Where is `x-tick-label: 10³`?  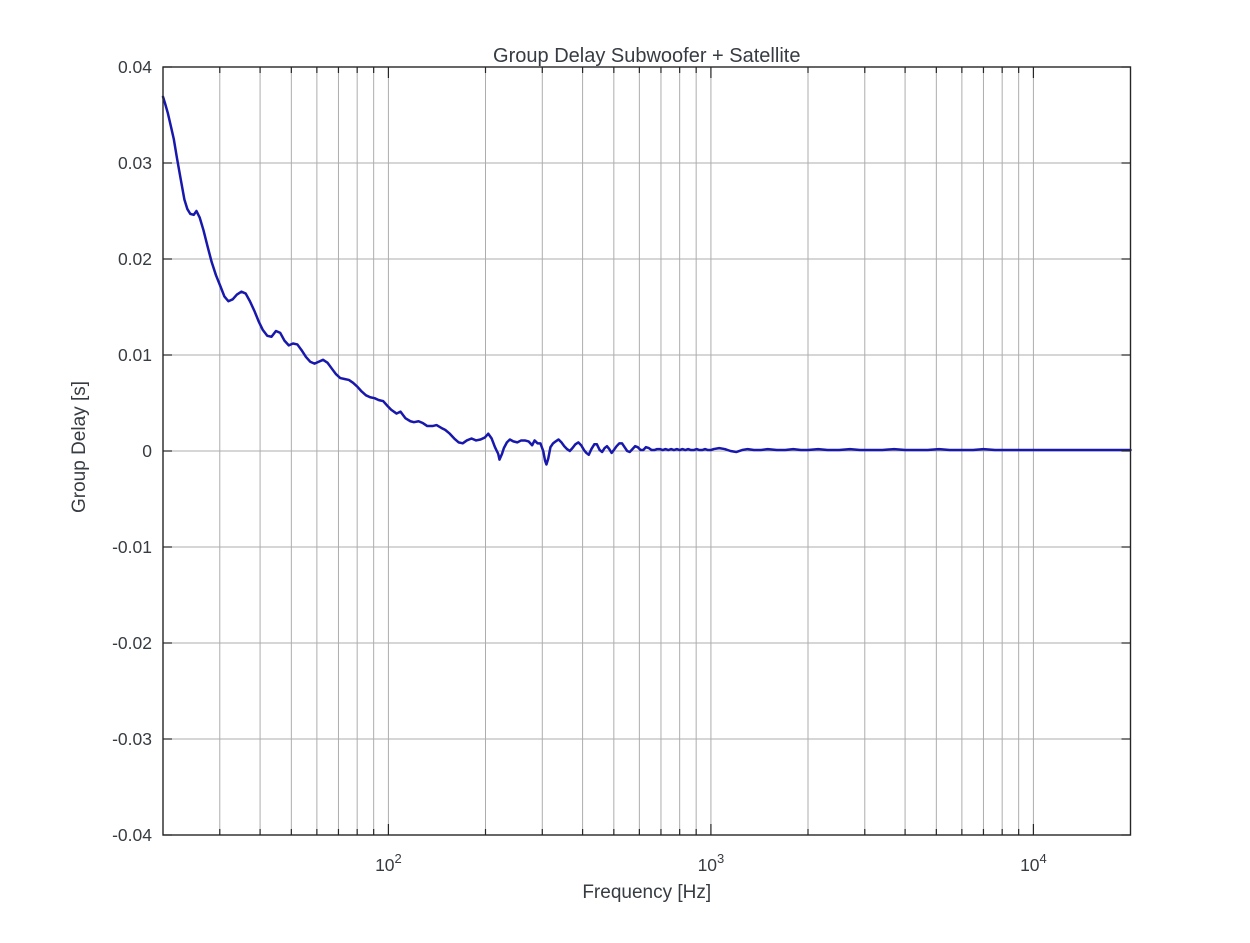 x-tick-label: 10³ is located at coordinates (711, 863).